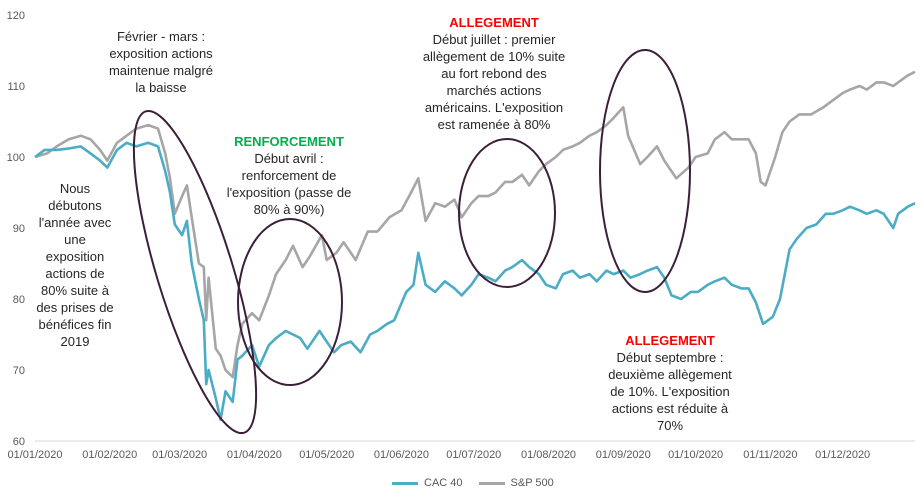 The height and width of the screenshot is (498, 924). What do you see at coordinates (19, 442) in the screenshot?
I see `y-tick-label: 60` at bounding box center [19, 442].